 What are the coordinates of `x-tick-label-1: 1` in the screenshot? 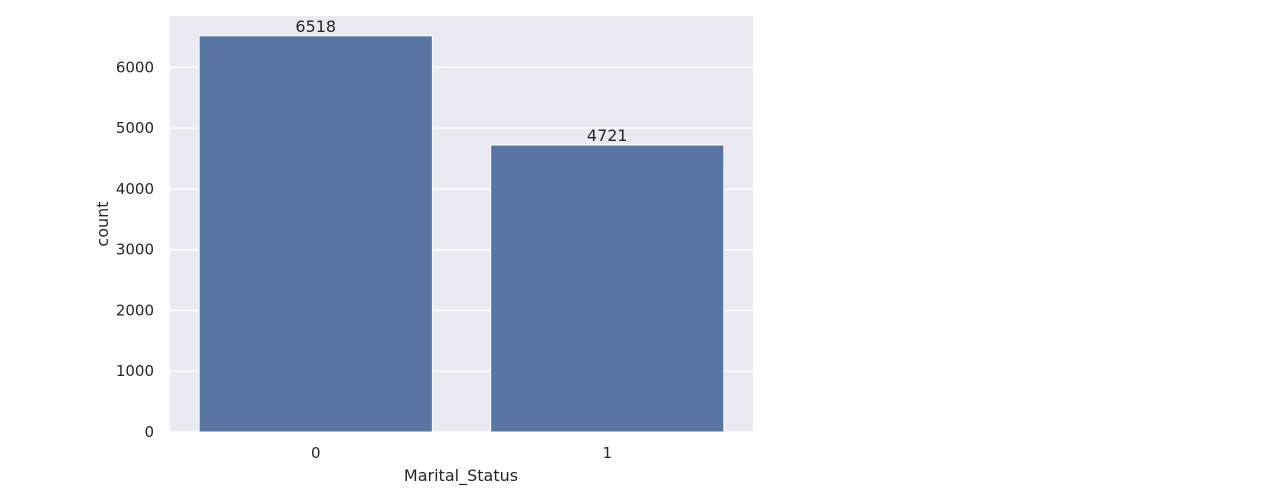 It's located at (607, 453).